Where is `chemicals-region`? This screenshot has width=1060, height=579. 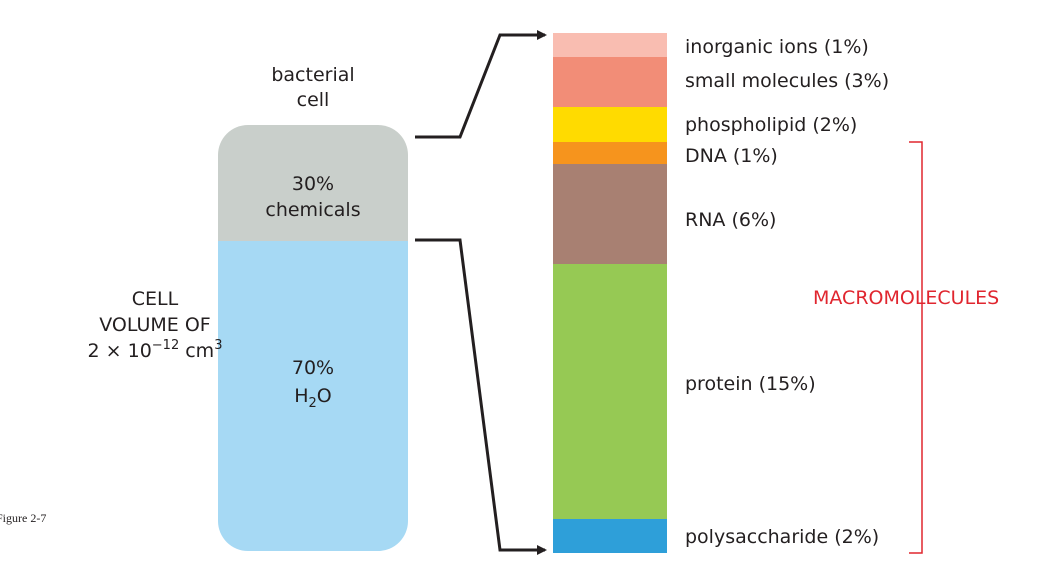 chemicals-region is located at coordinates (313, 183).